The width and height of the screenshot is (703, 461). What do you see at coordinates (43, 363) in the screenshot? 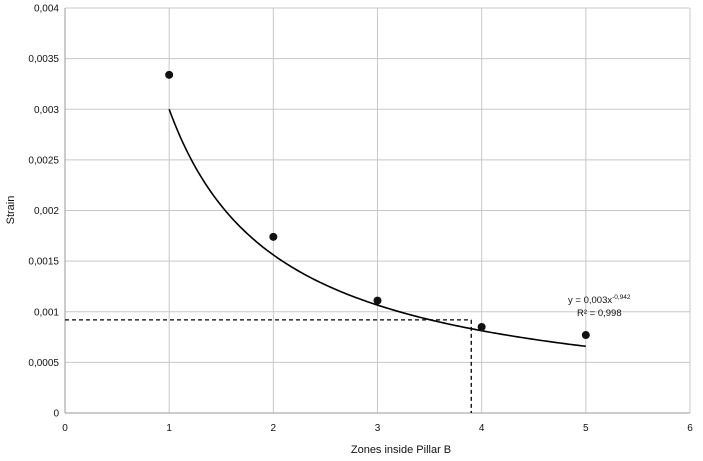
I see `y-tick-label: 0,0005` at bounding box center [43, 363].